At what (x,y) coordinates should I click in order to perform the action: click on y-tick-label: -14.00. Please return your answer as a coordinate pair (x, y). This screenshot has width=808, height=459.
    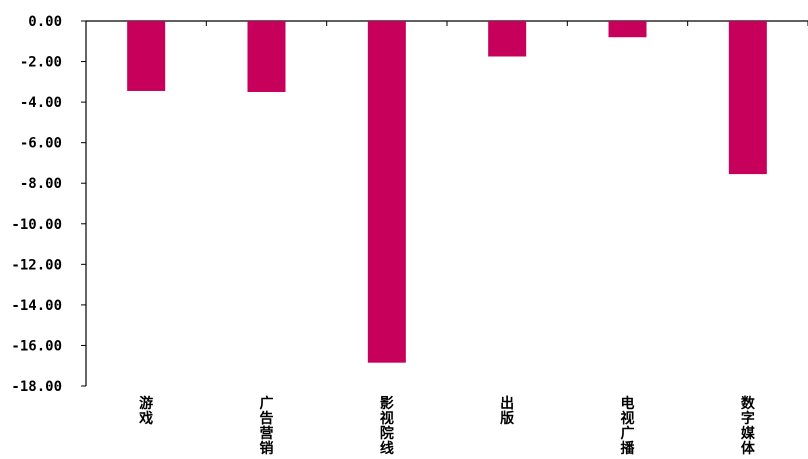
    Looking at the image, I should click on (36, 306).